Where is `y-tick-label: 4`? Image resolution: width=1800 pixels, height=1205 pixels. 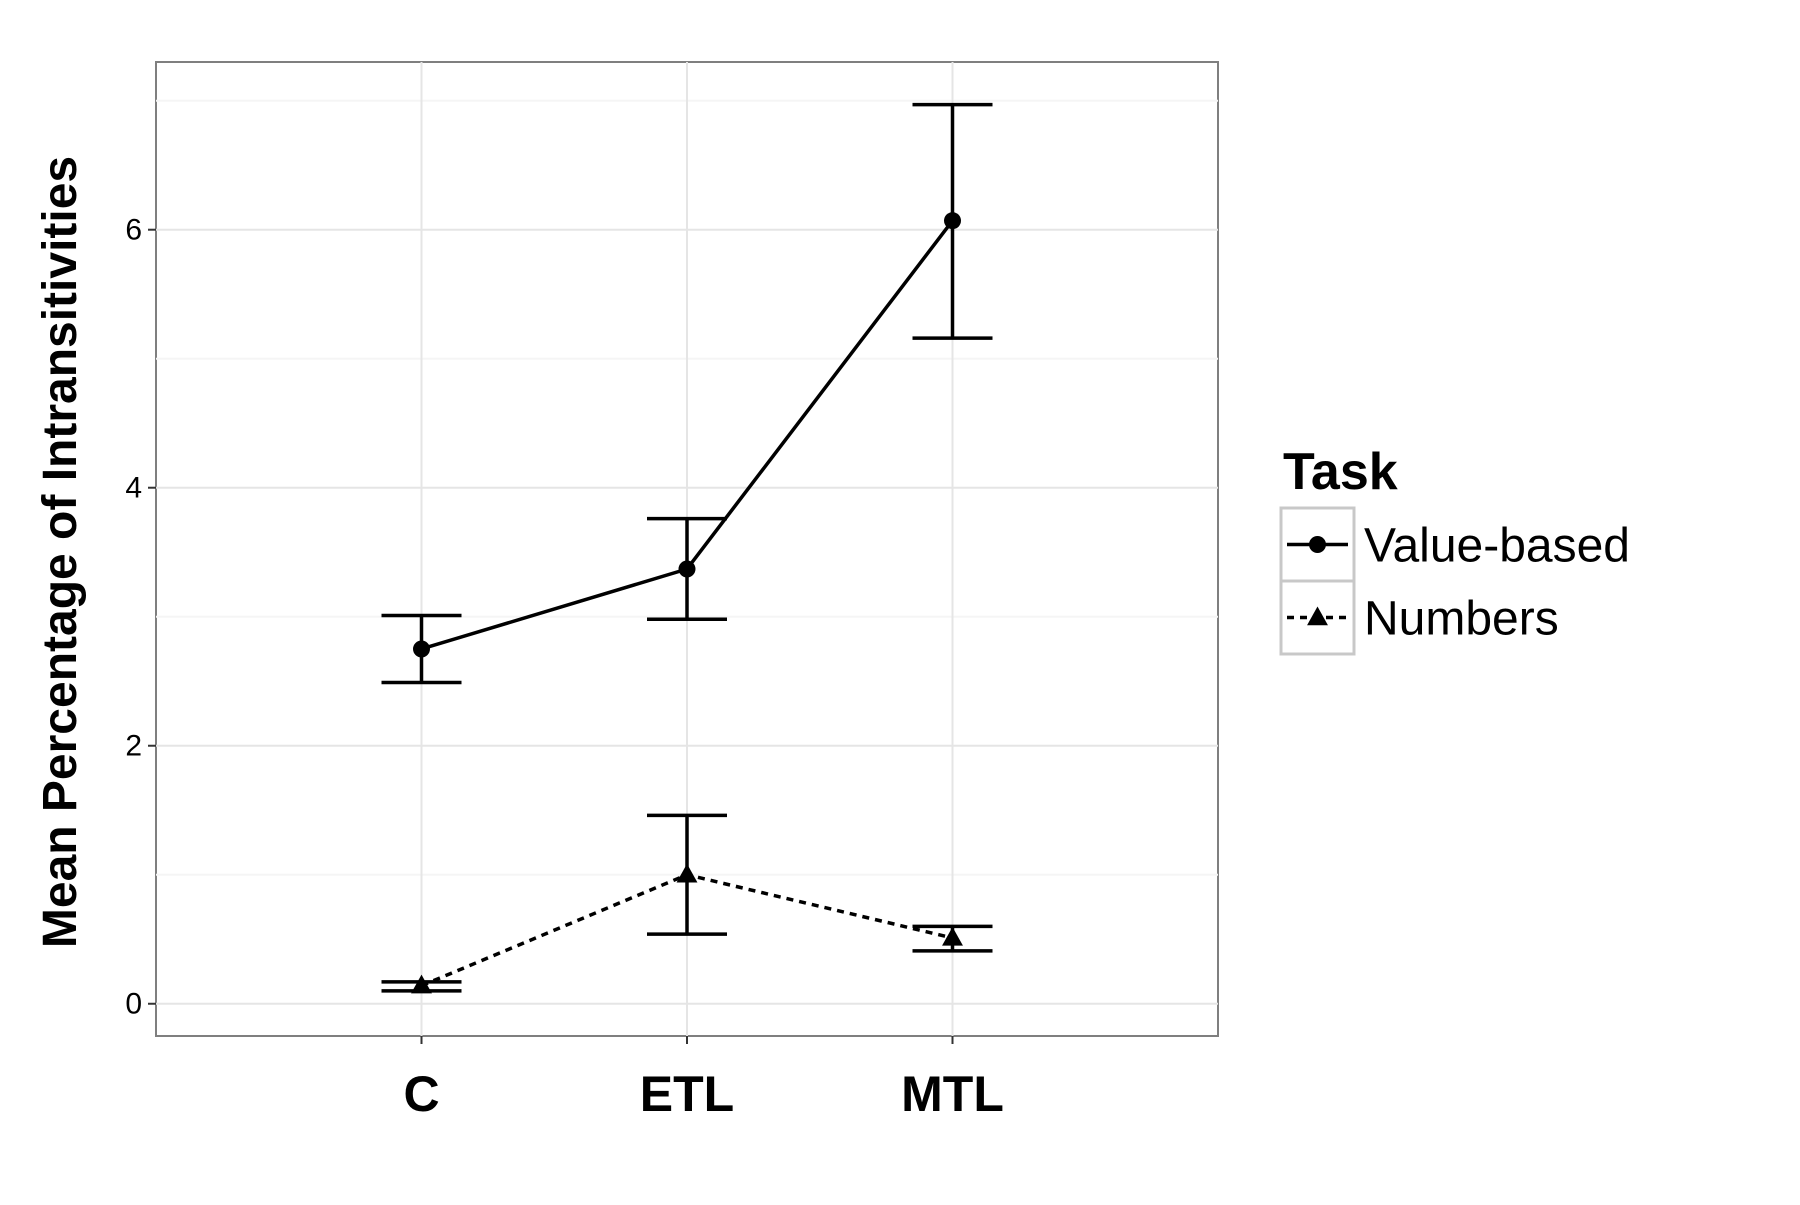
y-tick-label: 4 is located at coordinates (133, 488).